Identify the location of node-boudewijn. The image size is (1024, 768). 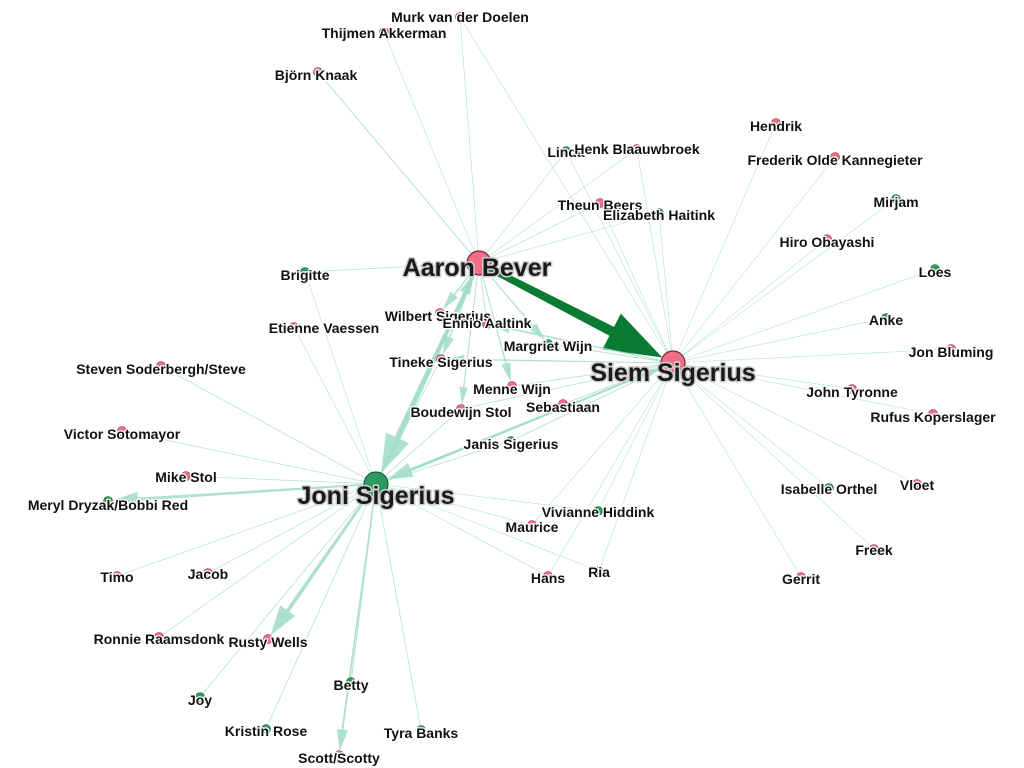
(461, 409).